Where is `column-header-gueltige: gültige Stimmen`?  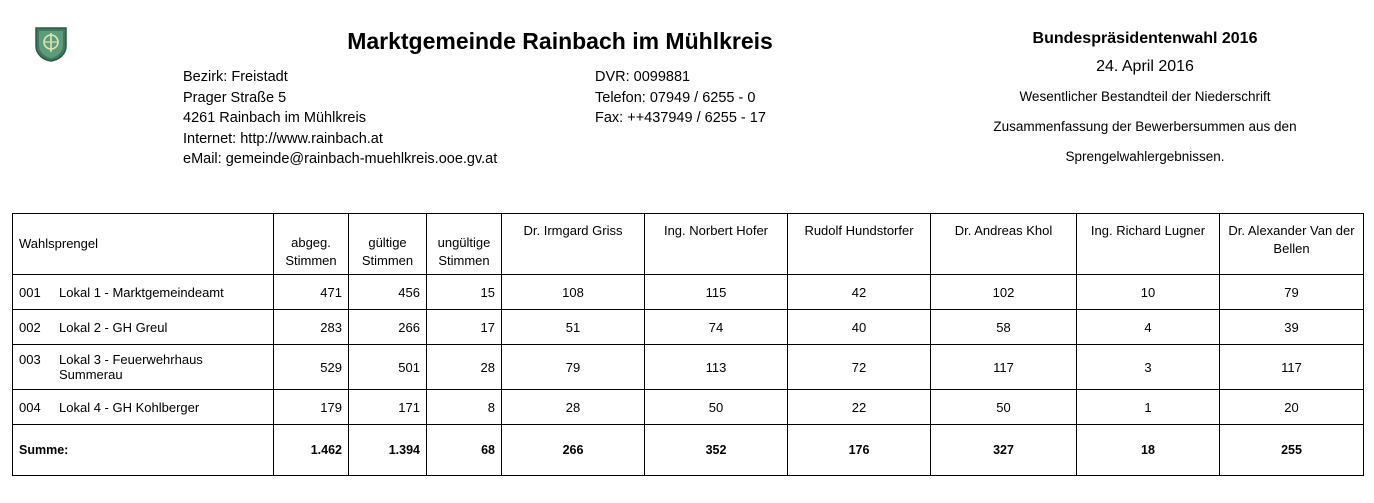 column-header-gueltige: gültige Stimmen is located at coordinates (387, 244).